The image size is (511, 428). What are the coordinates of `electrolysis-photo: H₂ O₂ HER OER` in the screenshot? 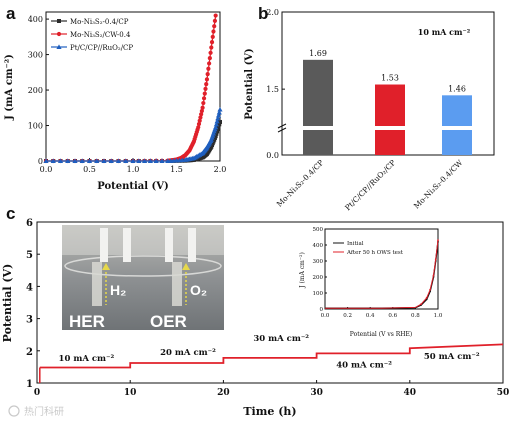 It's located at (143, 278).